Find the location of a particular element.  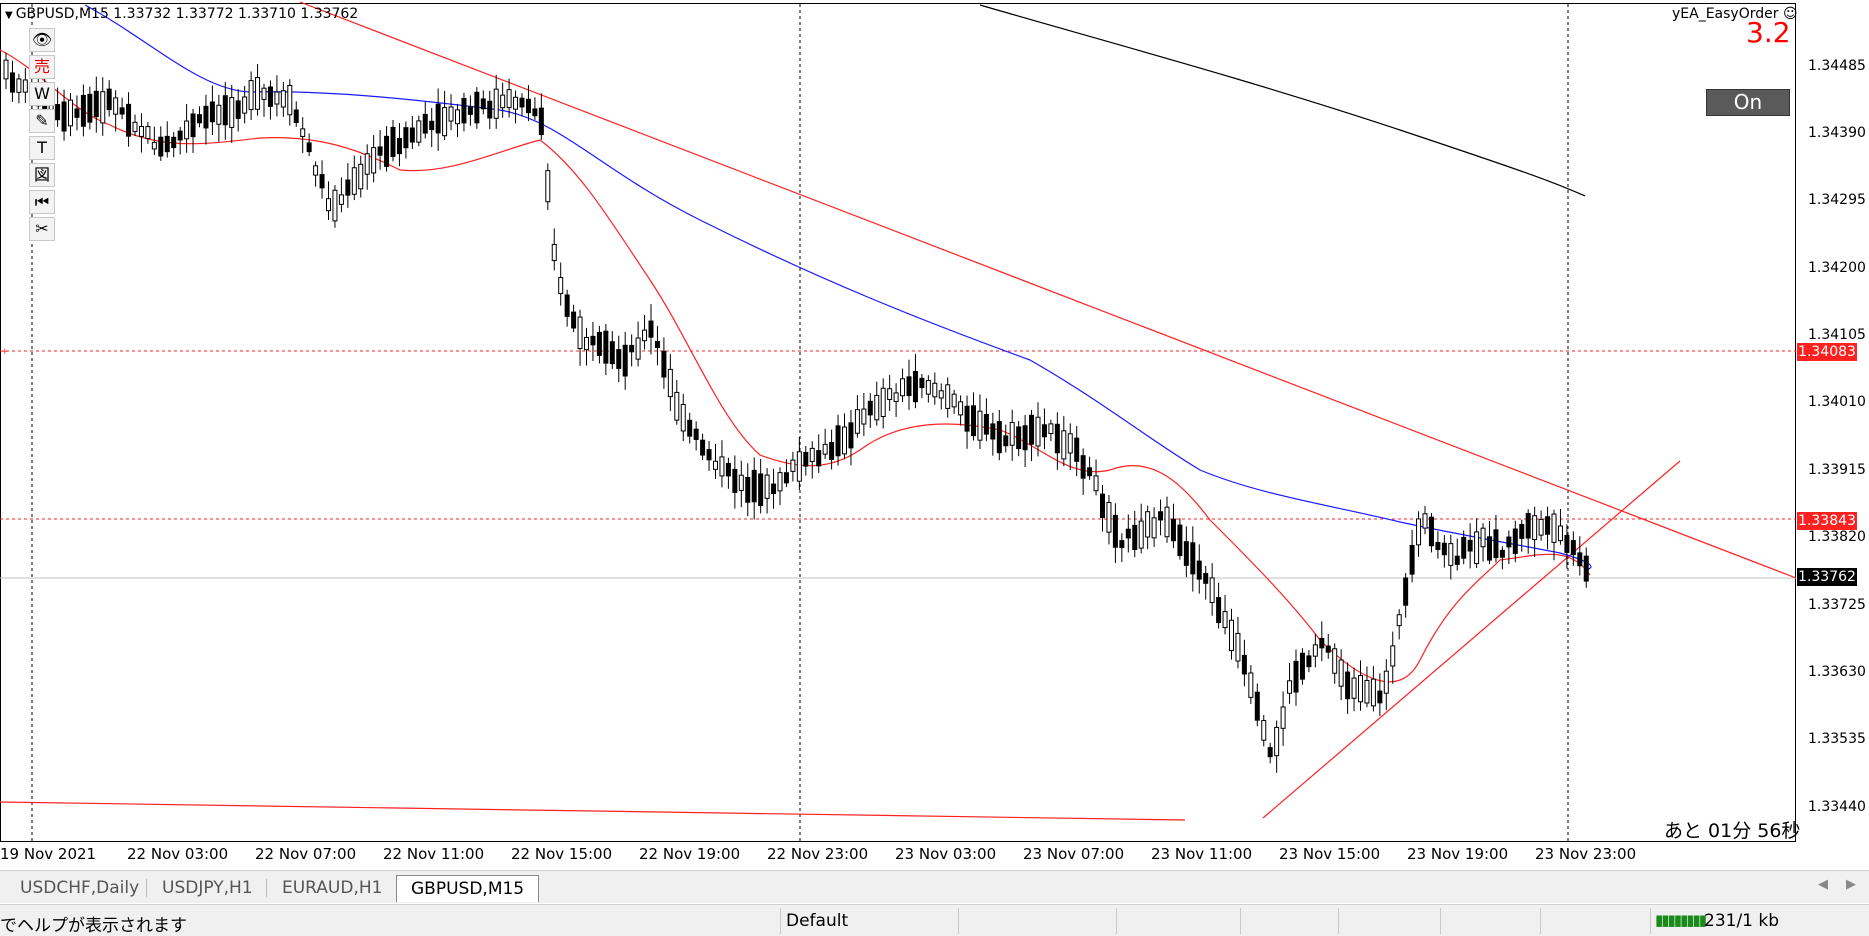

scissors-icon: ✂ is located at coordinates (42, 229).